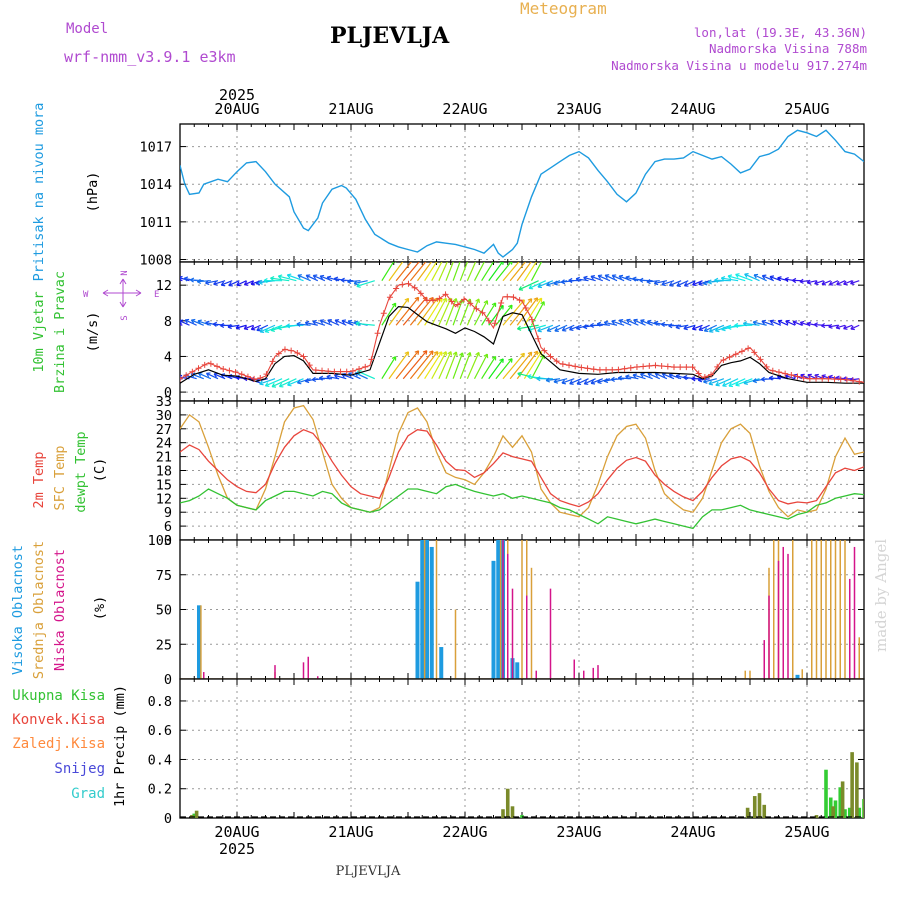 This screenshot has width=900, height=900. Describe the element at coordinates (86, 295) in the screenshot. I see `compass-w: W` at that location.